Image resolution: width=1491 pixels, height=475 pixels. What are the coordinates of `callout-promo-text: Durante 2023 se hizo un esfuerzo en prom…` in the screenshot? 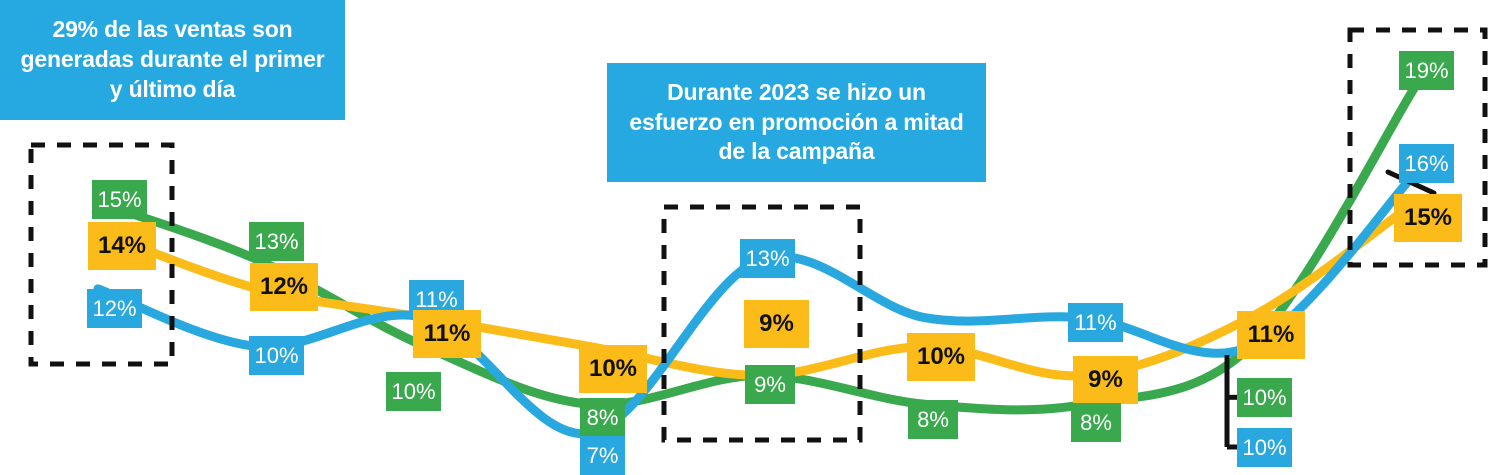 It's located at (796, 121).